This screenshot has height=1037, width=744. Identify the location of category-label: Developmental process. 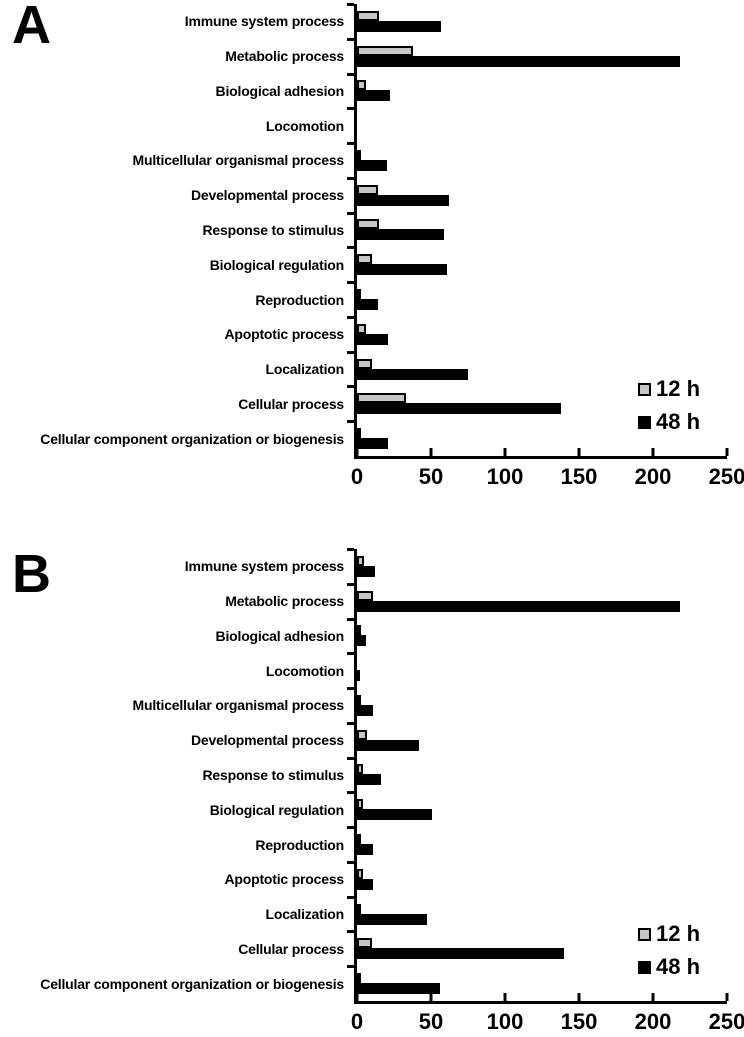
(267, 195).